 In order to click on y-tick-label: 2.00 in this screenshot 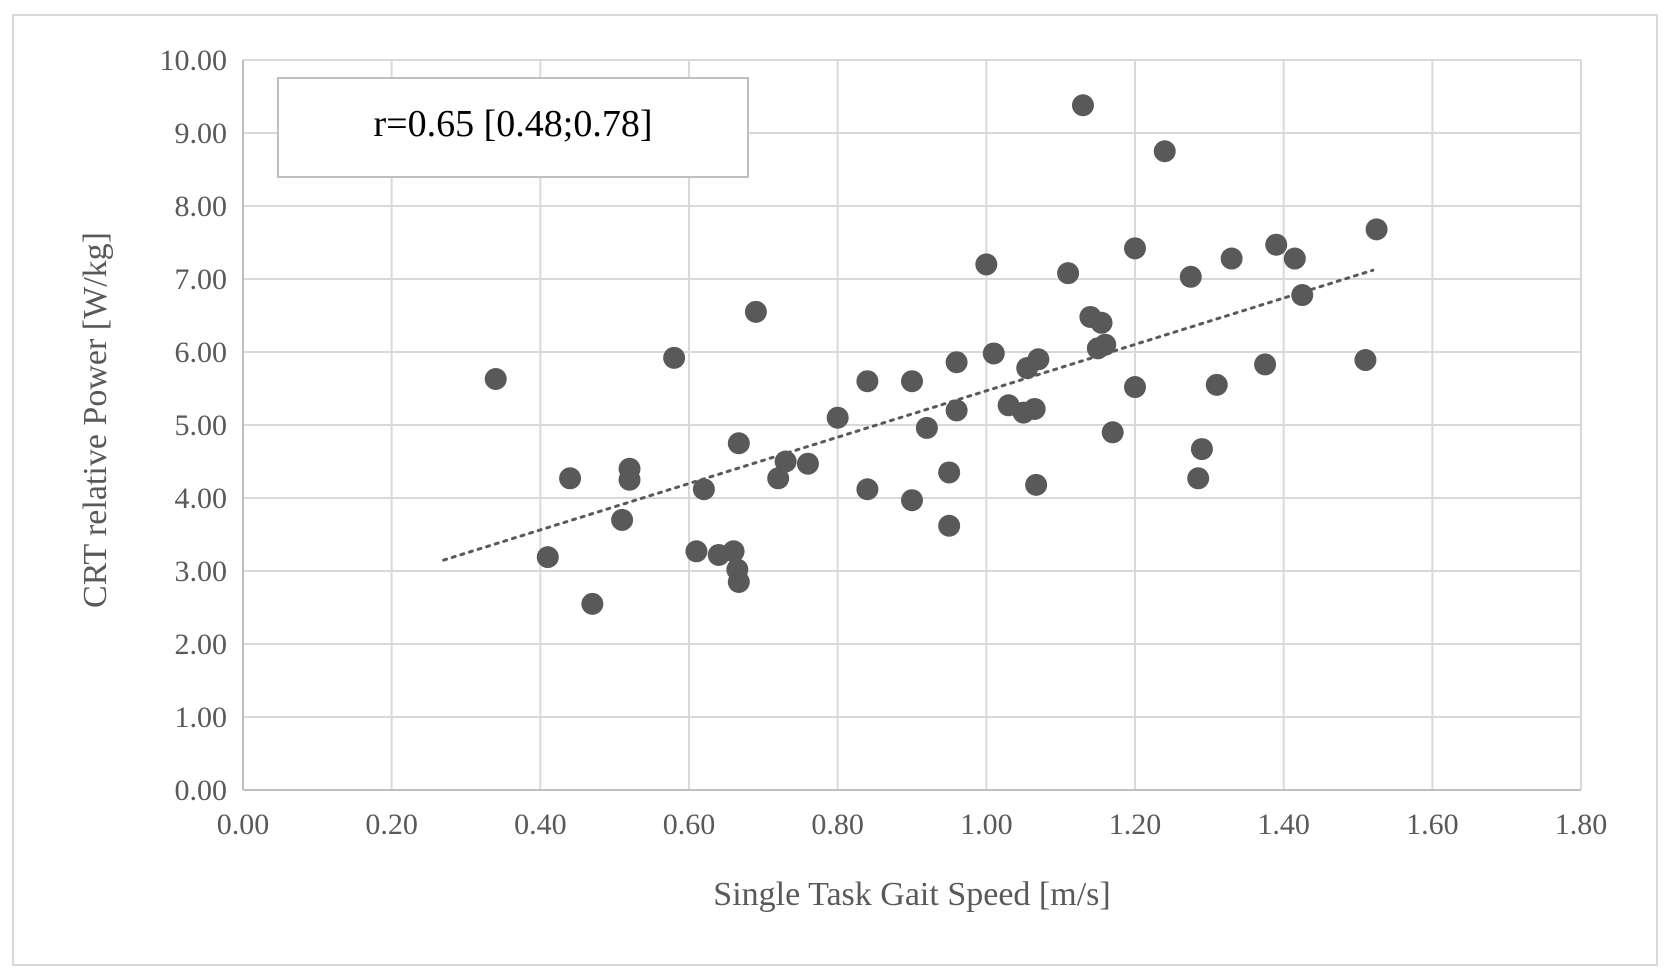, I will do `click(201, 644)`.